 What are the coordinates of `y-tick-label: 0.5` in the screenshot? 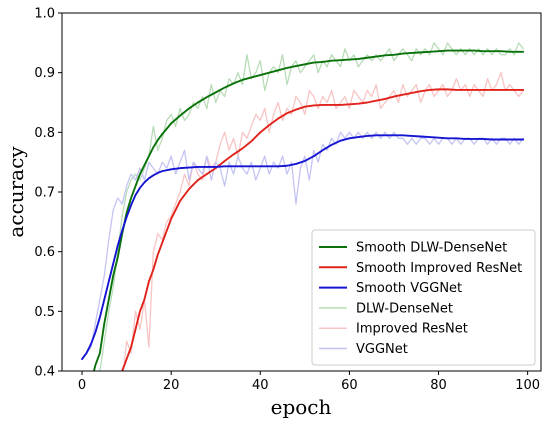 It's located at (44, 312).